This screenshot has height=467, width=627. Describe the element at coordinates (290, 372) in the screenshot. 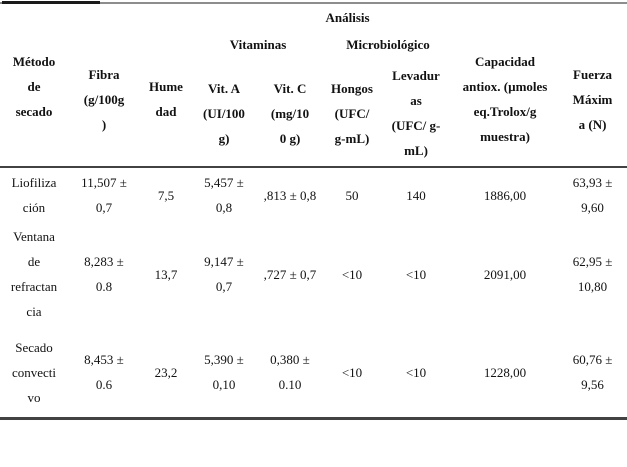

I see `cell-vit-c: 0,380 ± 0.10` at that location.